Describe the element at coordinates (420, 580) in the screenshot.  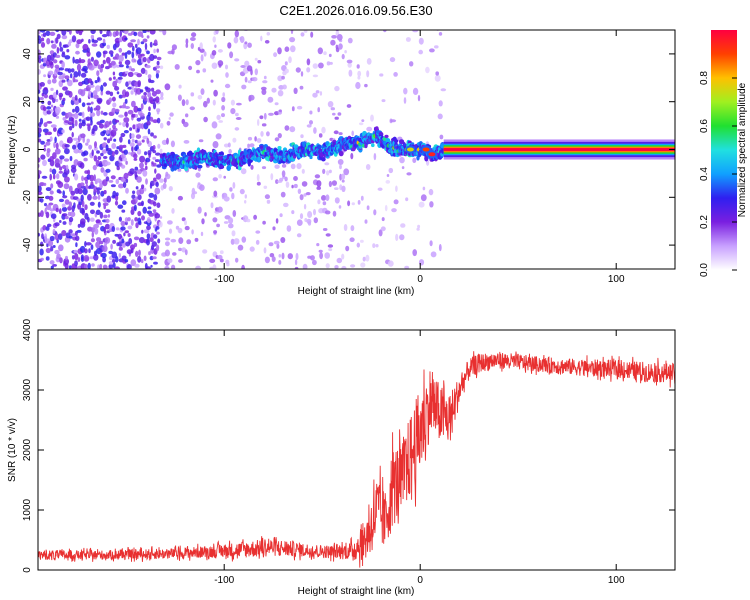
I see `snr-xtick-label: 0` at that location.